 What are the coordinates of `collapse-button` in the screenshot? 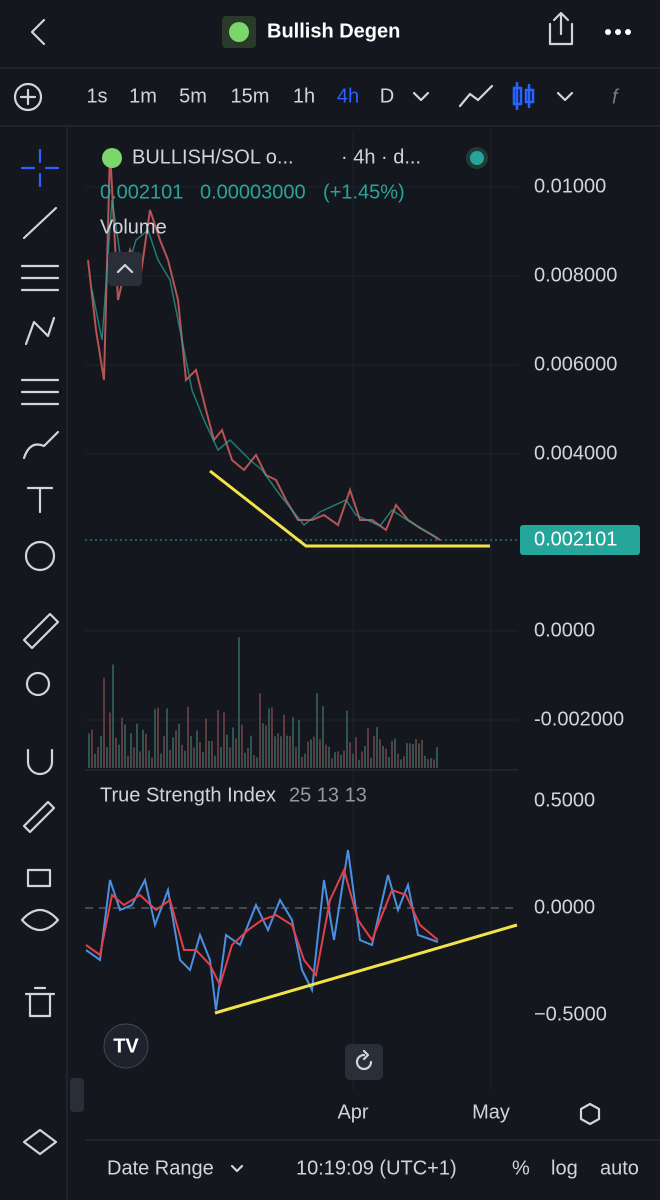 It's located at (125, 269).